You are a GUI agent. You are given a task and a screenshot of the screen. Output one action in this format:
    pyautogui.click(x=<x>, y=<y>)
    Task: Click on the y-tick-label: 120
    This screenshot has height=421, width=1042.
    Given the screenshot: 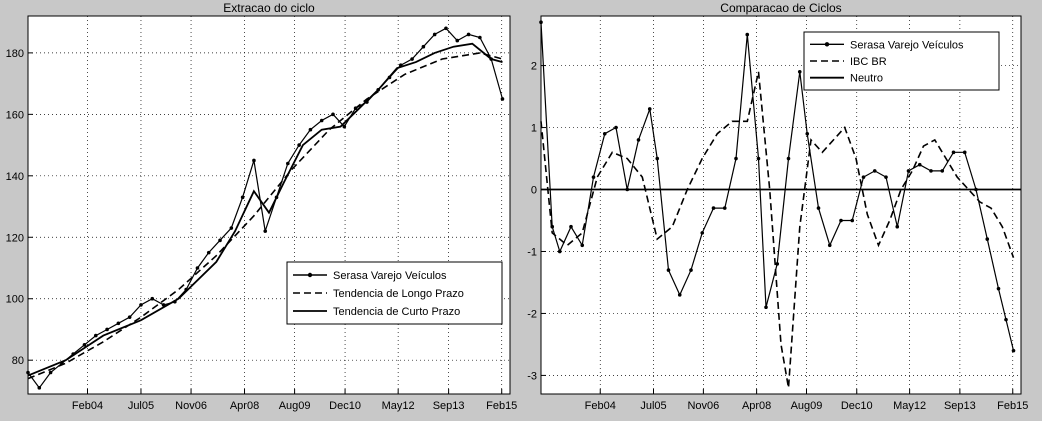 What is the action you would take?
    pyautogui.click(x=15, y=238)
    